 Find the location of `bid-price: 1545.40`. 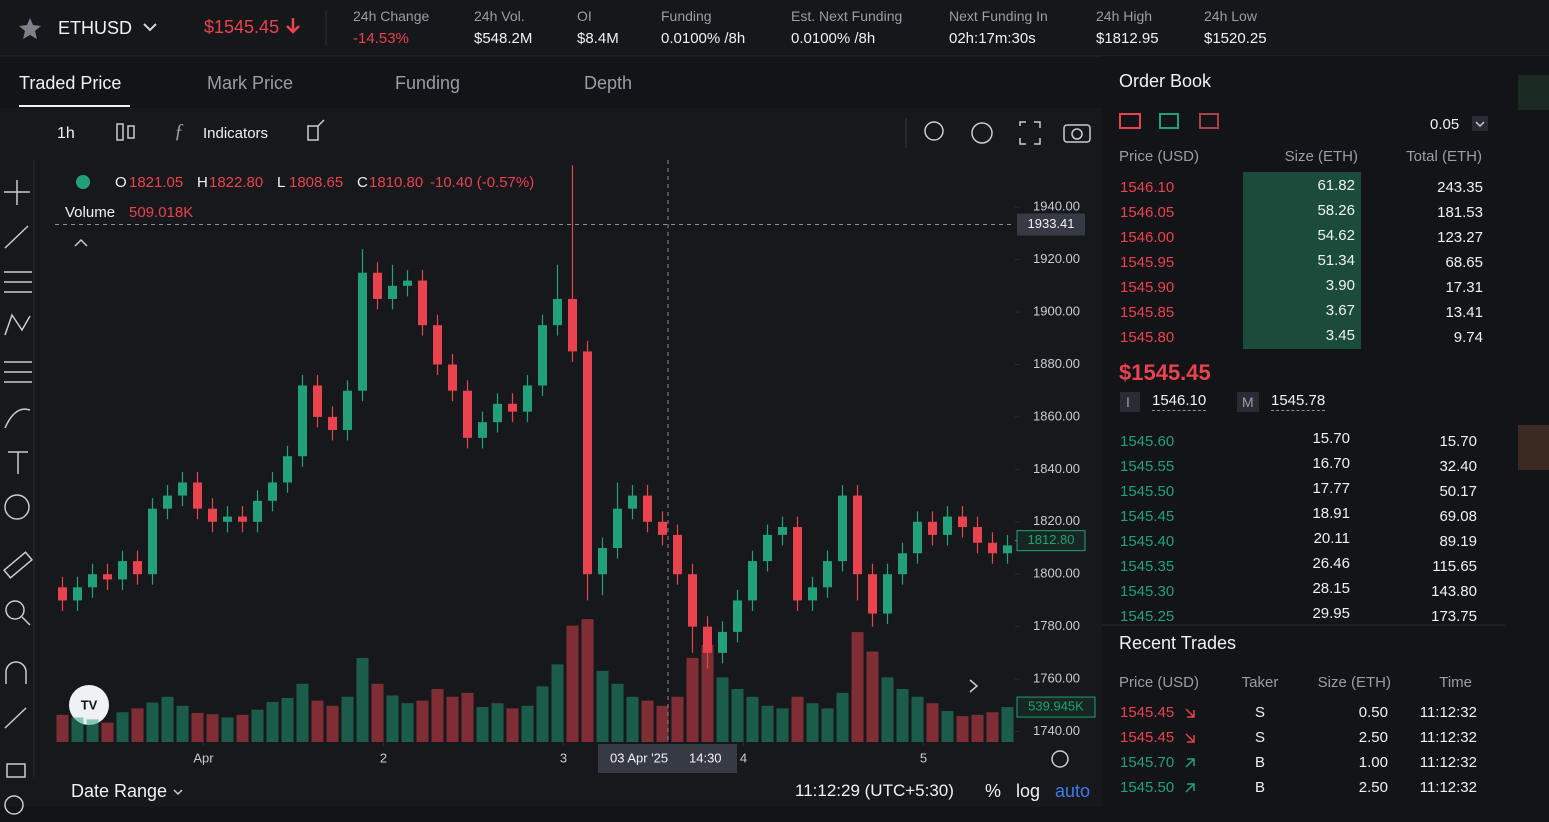

bid-price: 1545.40 is located at coordinates (1147, 541).